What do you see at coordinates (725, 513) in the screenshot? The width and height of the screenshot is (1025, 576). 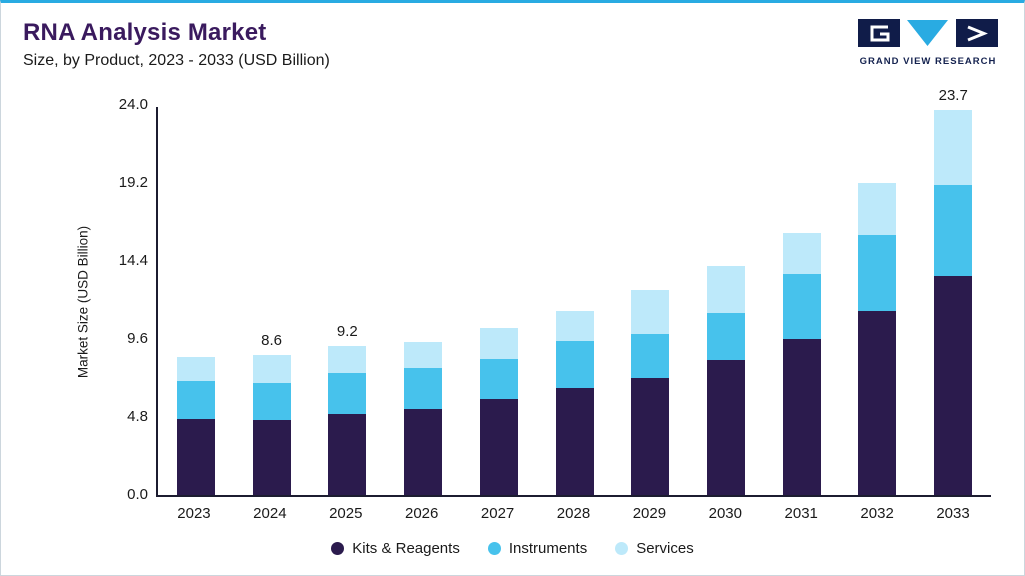 I see `x-tick-label: 2030` at bounding box center [725, 513].